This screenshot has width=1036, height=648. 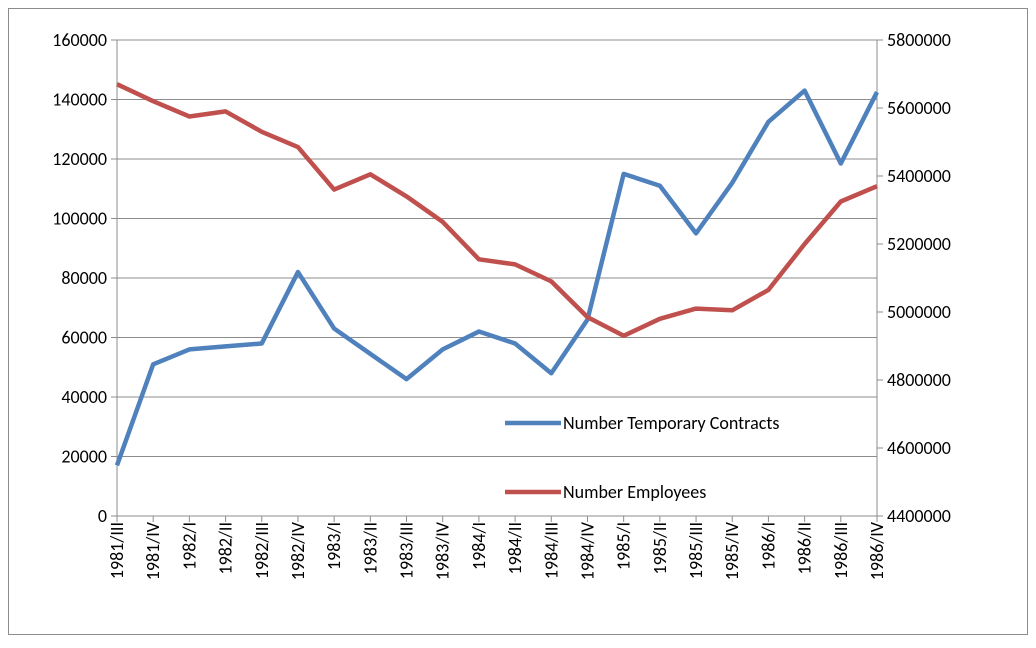 What do you see at coordinates (407, 550) in the screenshot?
I see `x-tick-label: 1983/III` at bounding box center [407, 550].